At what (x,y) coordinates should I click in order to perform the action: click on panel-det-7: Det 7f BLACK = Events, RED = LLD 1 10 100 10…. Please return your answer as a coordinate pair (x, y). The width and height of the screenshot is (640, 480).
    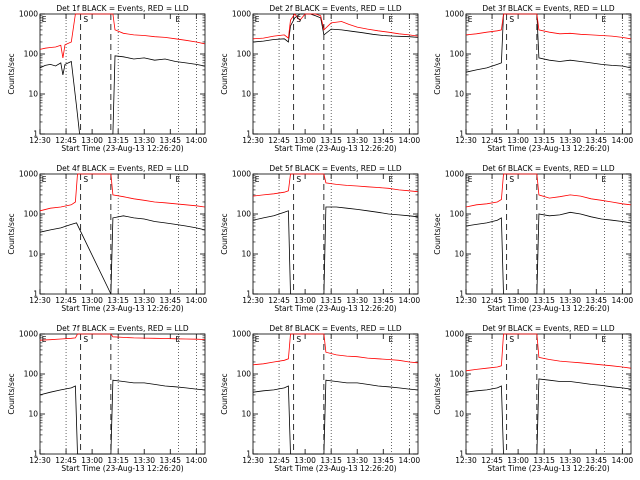
    Looking at the image, I should click on (107, 398).